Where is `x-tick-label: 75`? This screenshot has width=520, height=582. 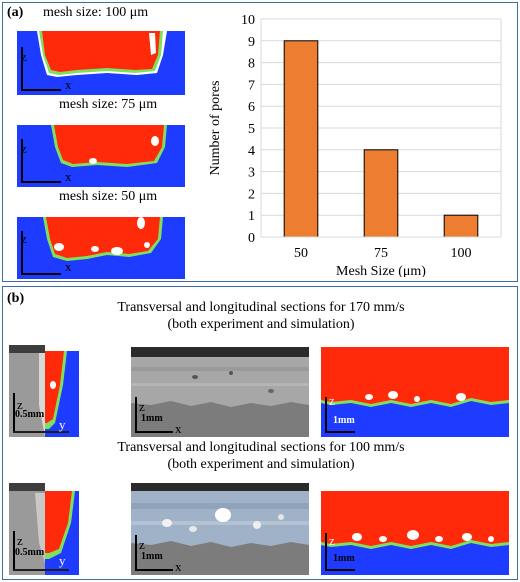 x-tick-label: 75 is located at coordinates (381, 253).